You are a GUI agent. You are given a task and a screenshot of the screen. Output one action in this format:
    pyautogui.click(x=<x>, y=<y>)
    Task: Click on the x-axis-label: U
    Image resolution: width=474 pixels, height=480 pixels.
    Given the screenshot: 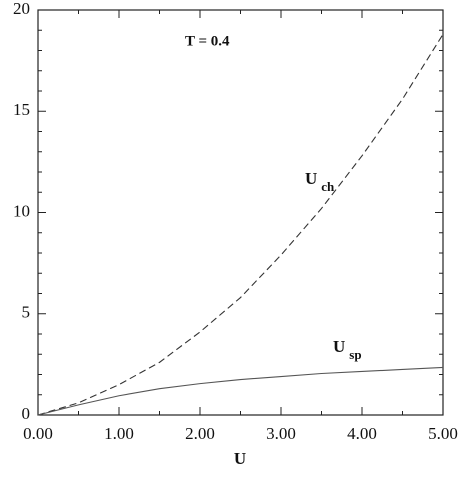 What is the action you would take?
    pyautogui.click(x=240, y=458)
    